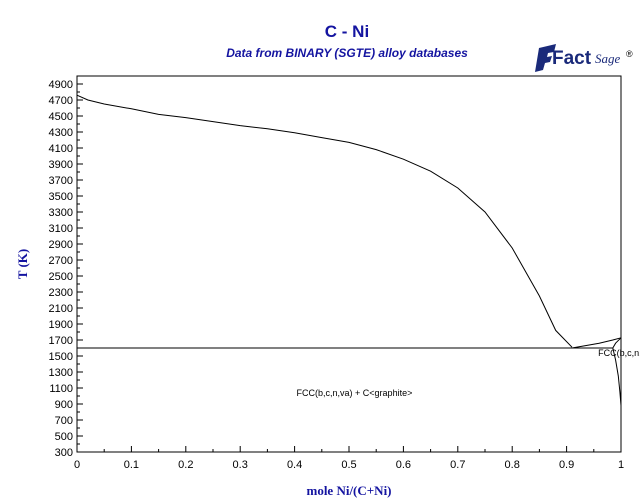 Image resolution: width=640 pixels, height=504 pixels. I want to click on x-tick-label: 0.2, so click(185, 465).